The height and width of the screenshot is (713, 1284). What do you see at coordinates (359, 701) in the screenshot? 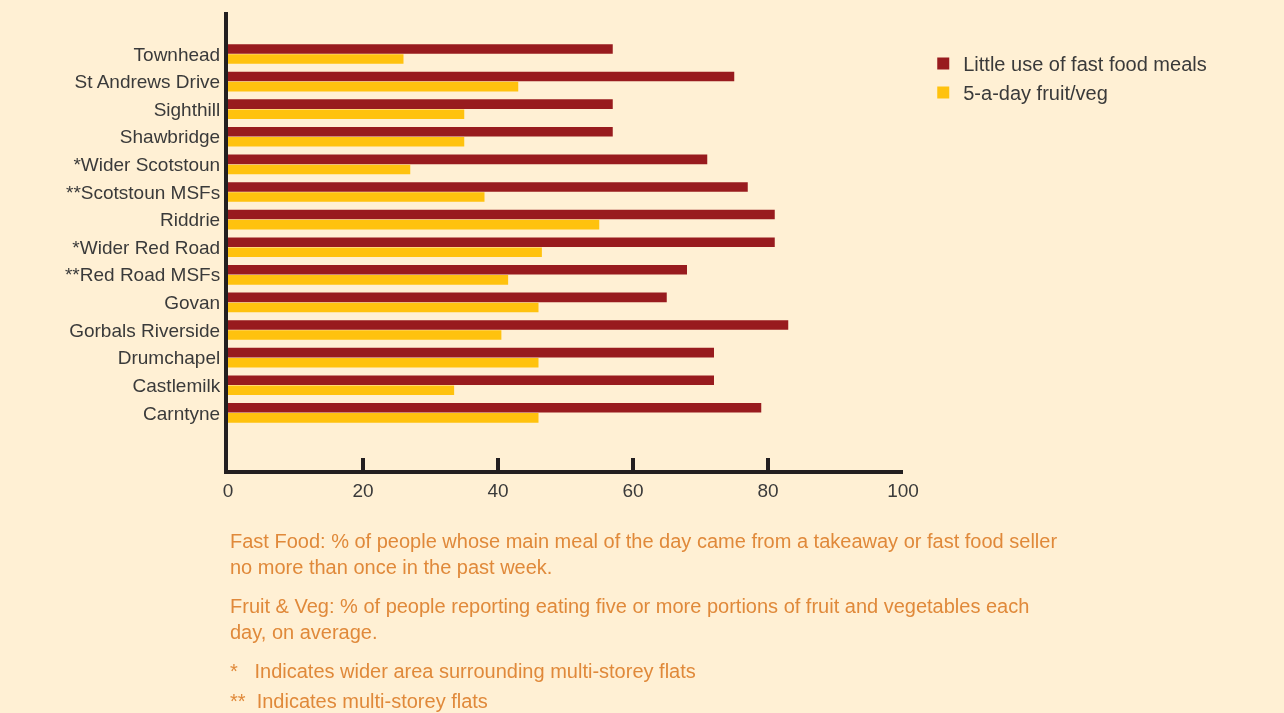
I see `text: ** Indicates multi-storey flats` at bounding box center [359, 701].